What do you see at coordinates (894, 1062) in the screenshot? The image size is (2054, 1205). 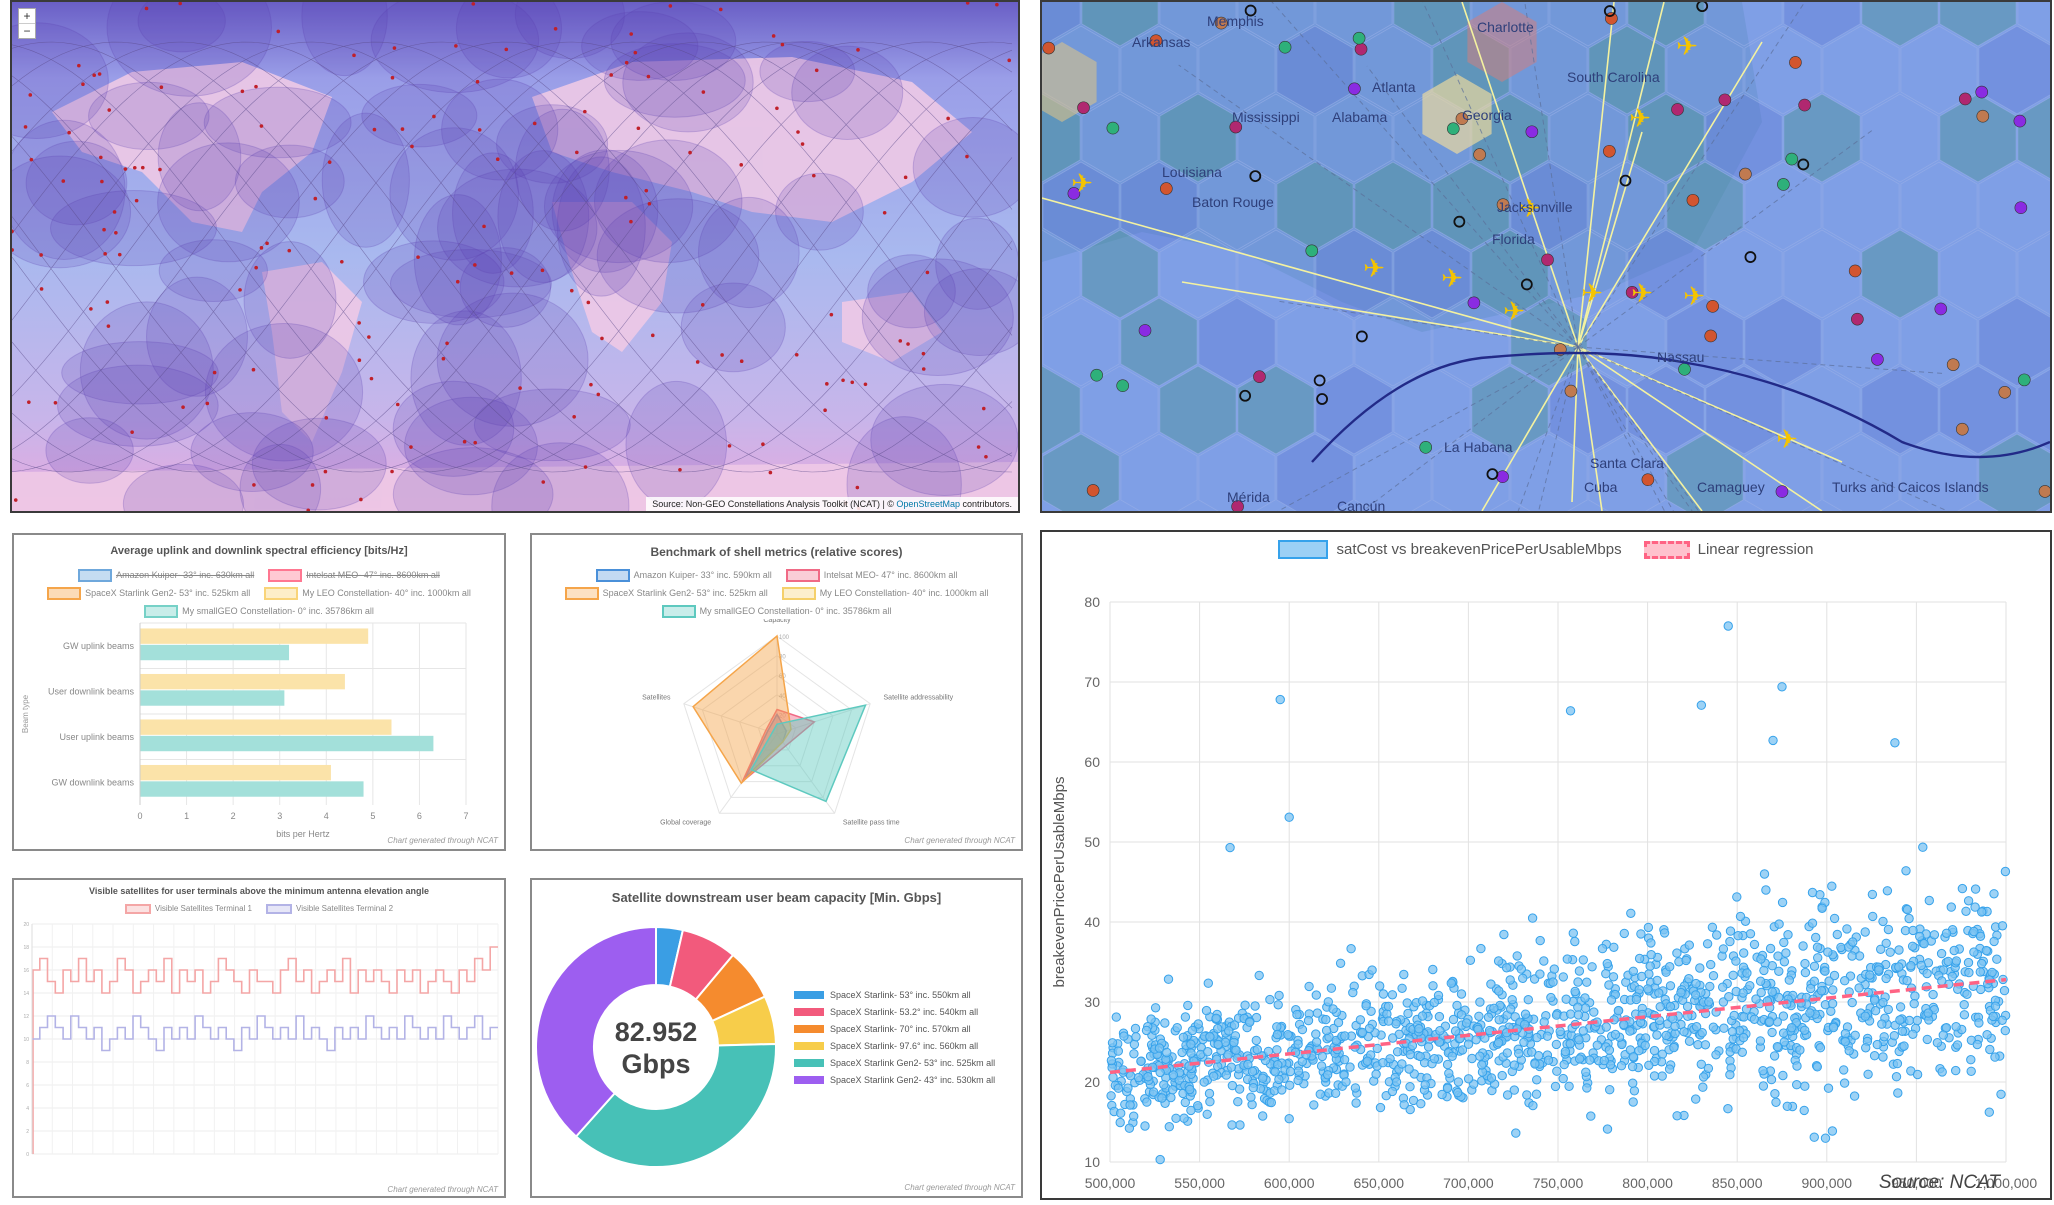 I see `donut-legend-item: SpaceX Starlink Gen2- 53° inc. 525km all` at bounding box center [894, 1062].